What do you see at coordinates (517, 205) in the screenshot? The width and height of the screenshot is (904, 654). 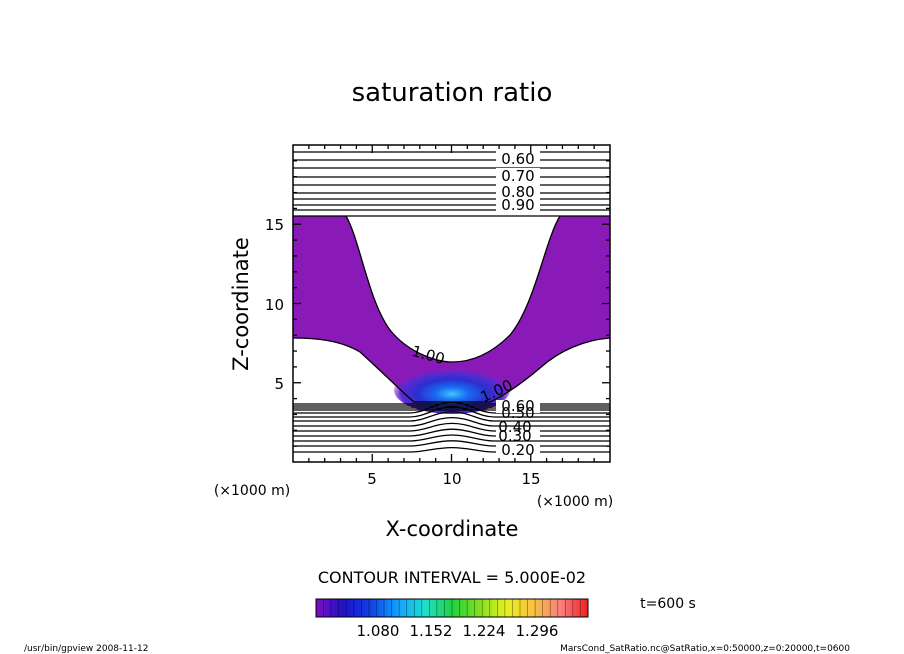 I see `contour-label: 0.90` at bounding box center [517, 205].